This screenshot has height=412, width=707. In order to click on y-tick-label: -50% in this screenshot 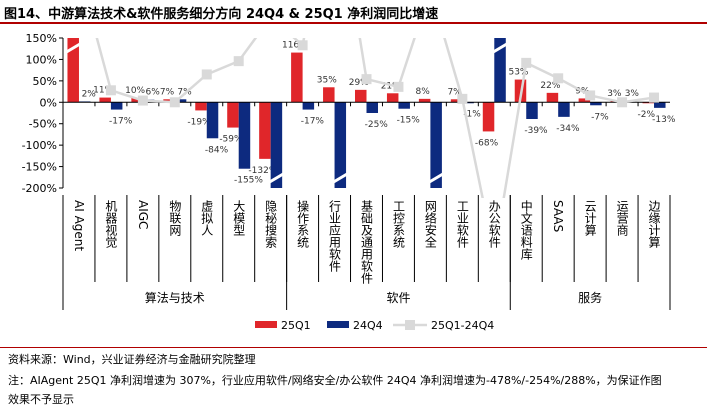, I will do `click(43, 124)`.